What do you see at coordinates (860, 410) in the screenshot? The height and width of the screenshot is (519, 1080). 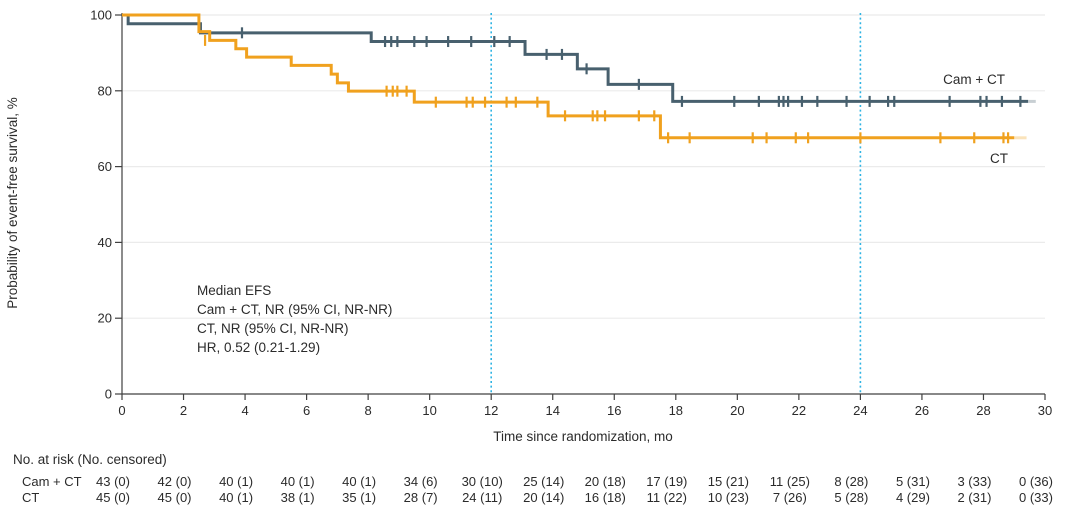 I see `x-tick-label: 24` at bounding box center [860, 410].